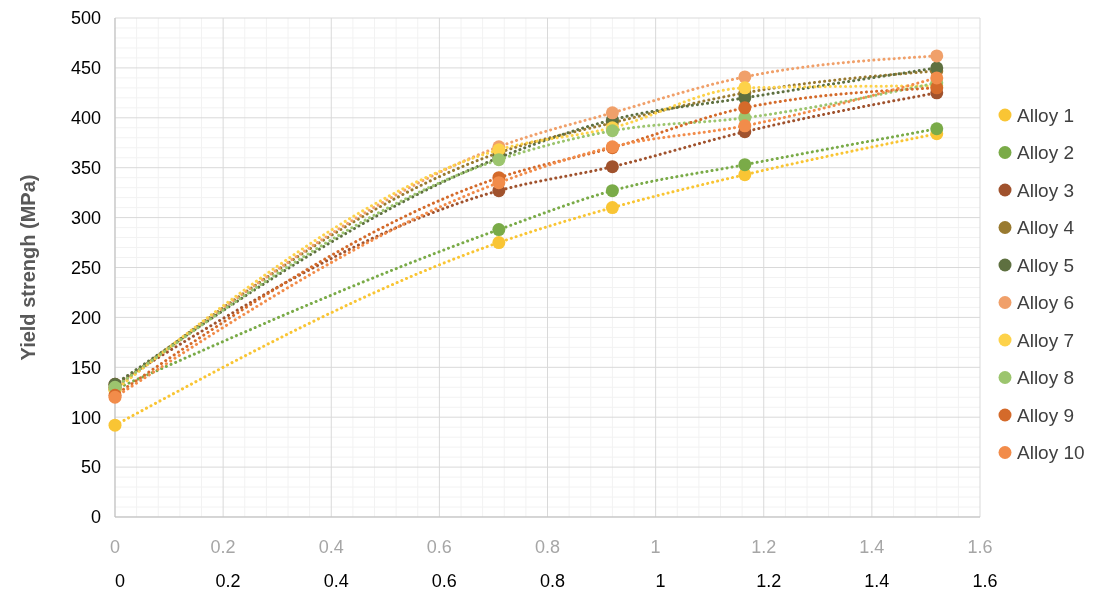  What do you see at coordinates (547, 547) in the screenshot?
I see `x-tick-label: 0.8` at bounding box center [547, 547].